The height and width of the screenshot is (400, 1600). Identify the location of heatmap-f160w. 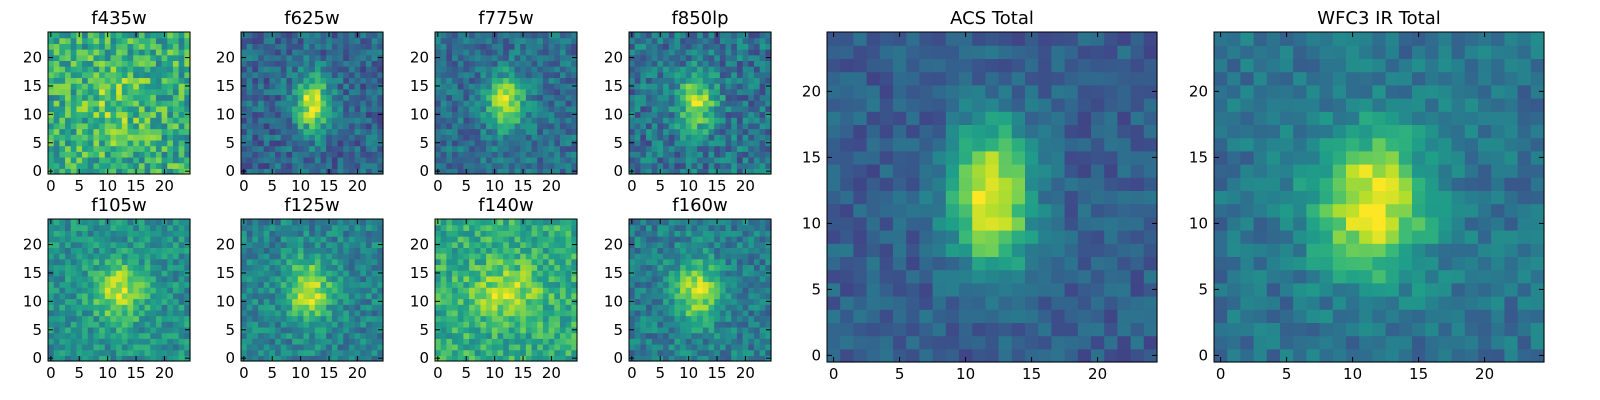
(700, 290).